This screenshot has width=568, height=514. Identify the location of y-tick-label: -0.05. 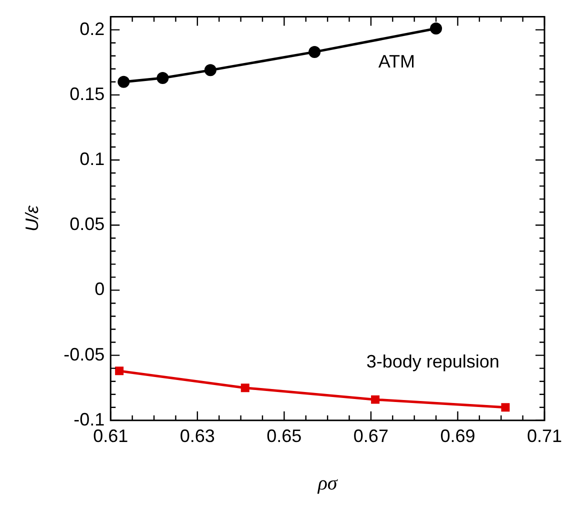
(84, 354).